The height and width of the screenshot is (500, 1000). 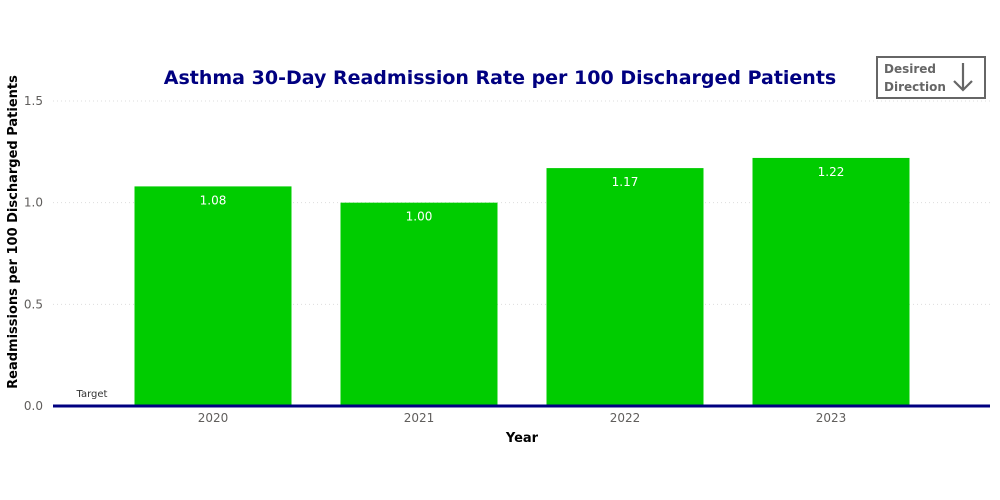 What do you see at coordinates (33, 406) in the screenshot?
I see `y-tick-label: 0.0` at bounding box center [33, 406].